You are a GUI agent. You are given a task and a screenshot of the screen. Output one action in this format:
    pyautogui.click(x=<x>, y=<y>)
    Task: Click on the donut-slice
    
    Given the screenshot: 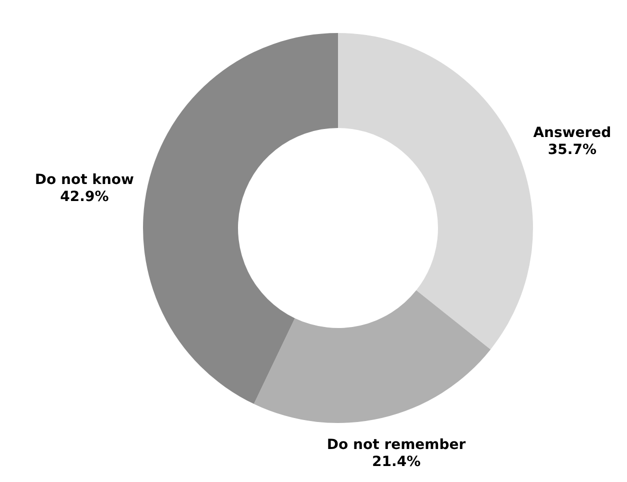 What is the action you would take?
    pyautogui.click(x=372, y=356)
    